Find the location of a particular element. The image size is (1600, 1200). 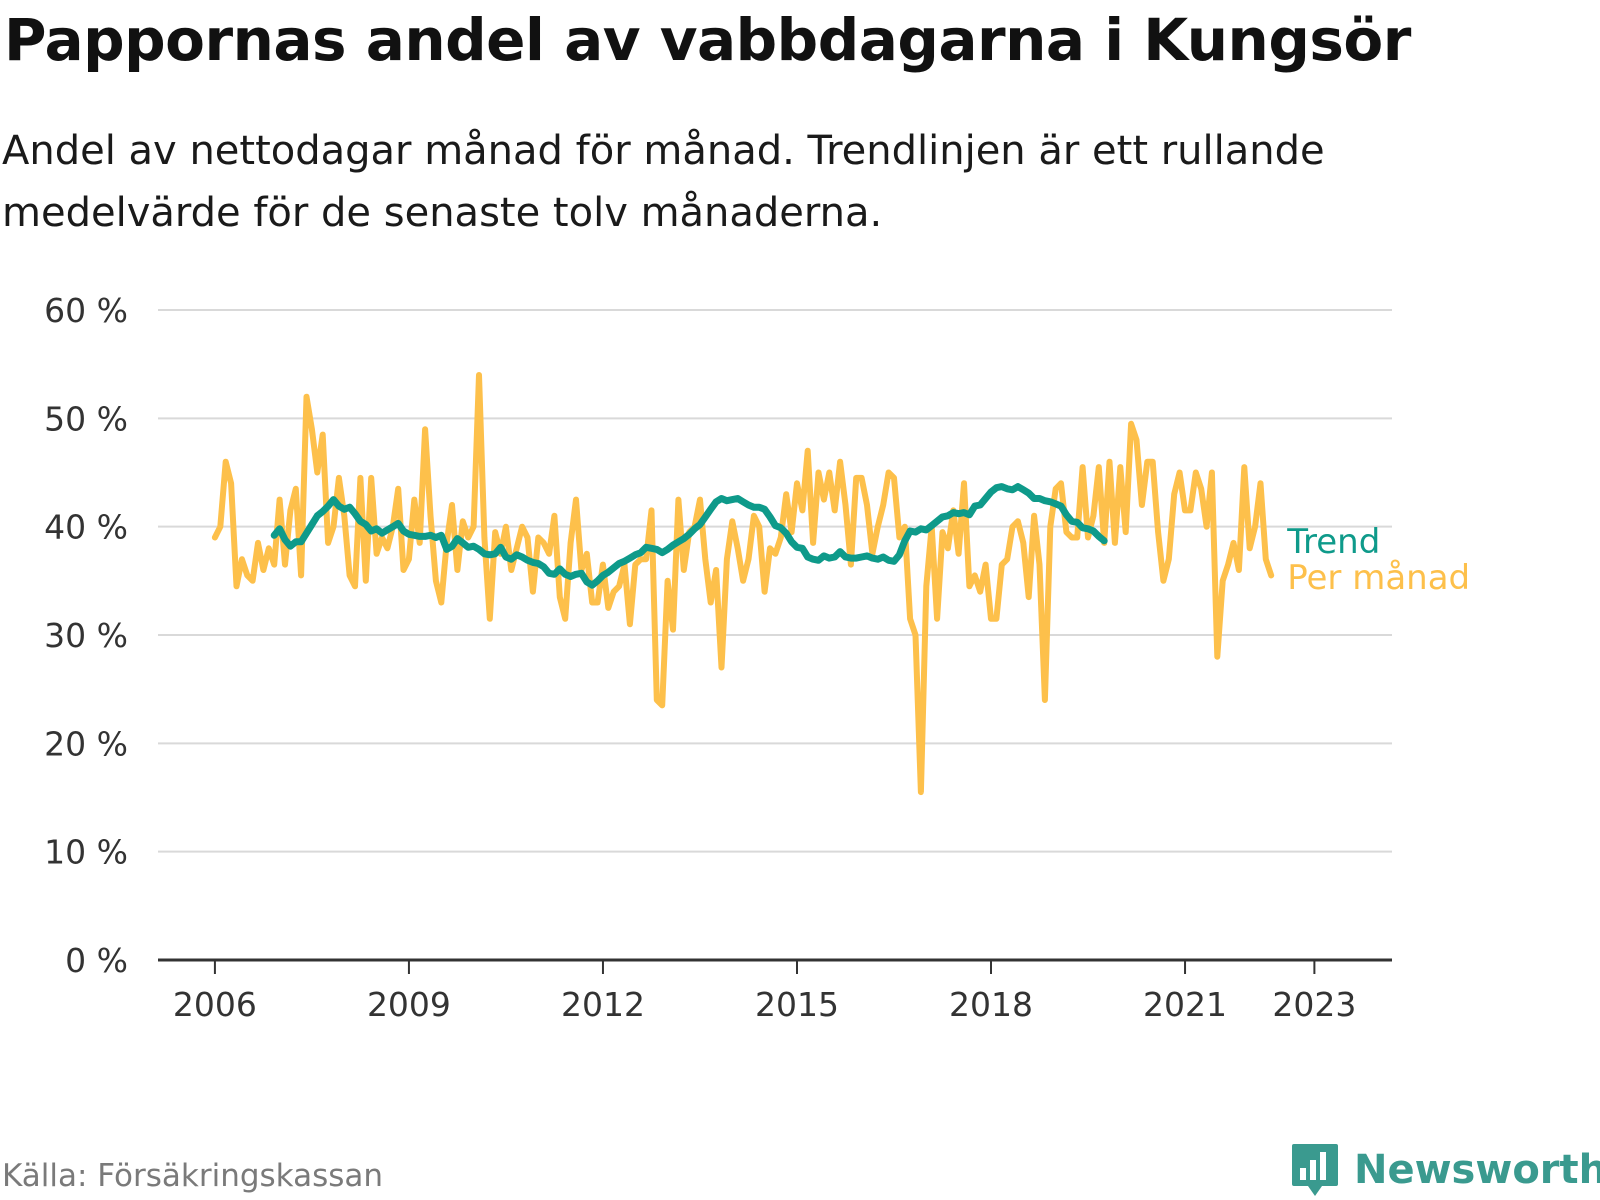

y-tick-label: 50 % is located at coordinates (86, 418).